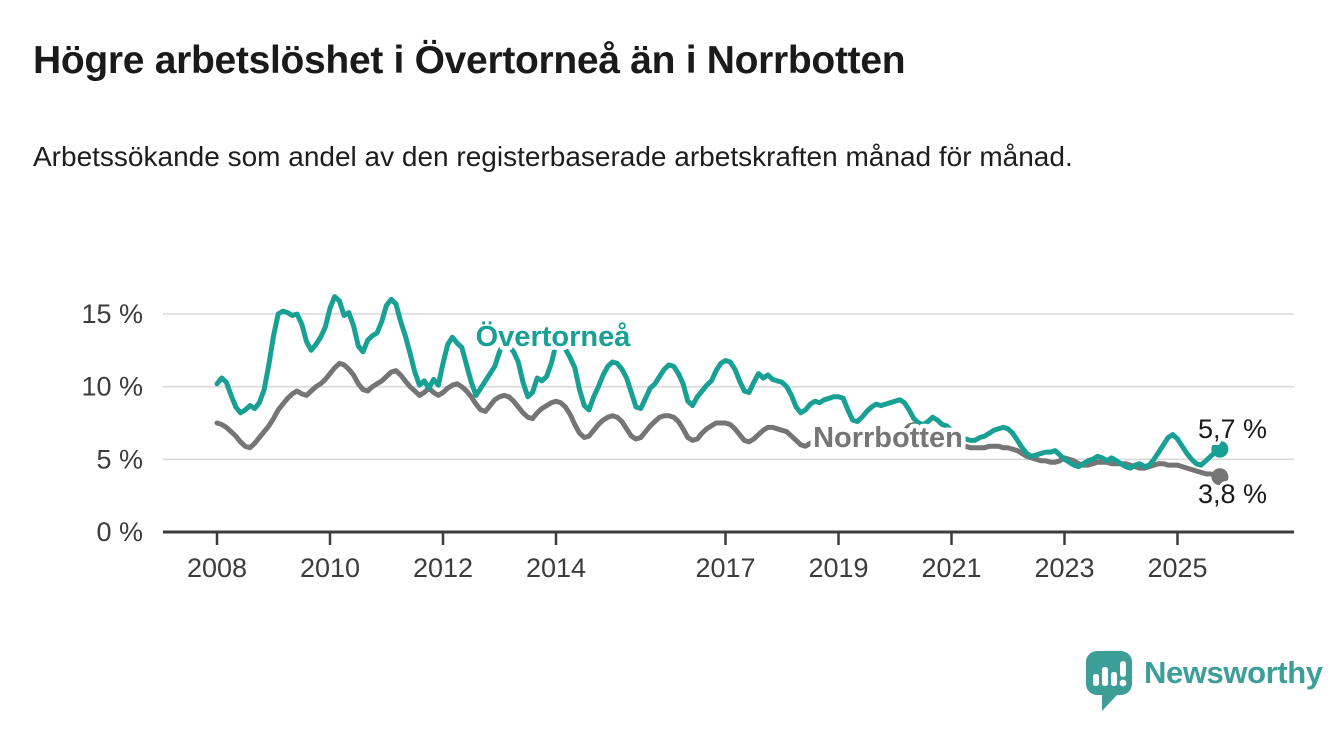 The image size is (1340, 734). What do you see at coordinates (1109, 681) in the screenshot?
I see `newsworthy-logo-icon` at bounding box center [1109, 681].